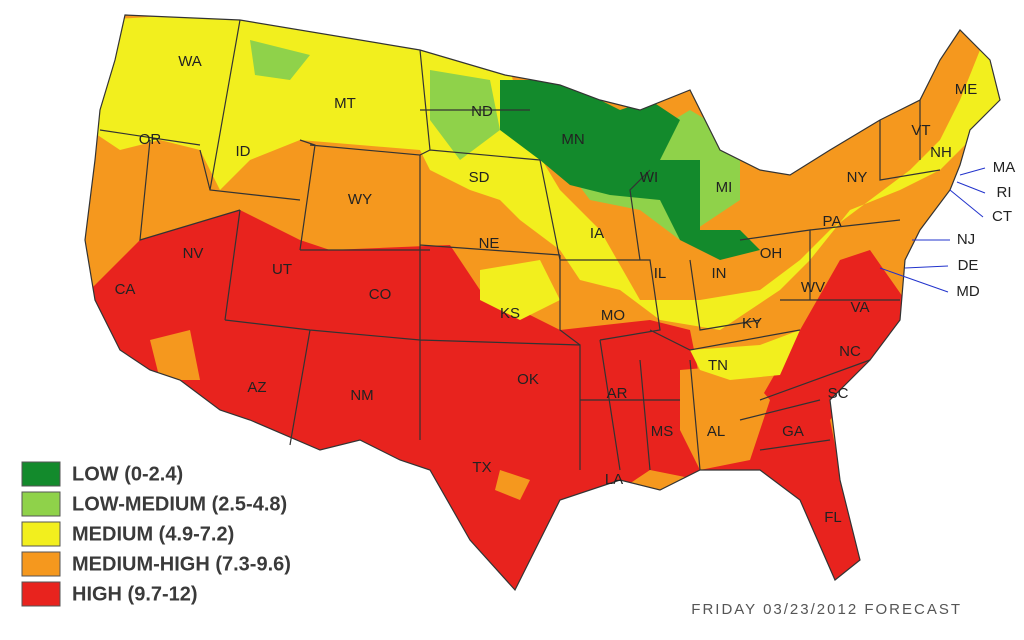 Image resolution: width=1024 pixels, height=640 pixels. Describe the element at coordinates (857, 177) in the screenshot. I see `state-label: NY` at that location.